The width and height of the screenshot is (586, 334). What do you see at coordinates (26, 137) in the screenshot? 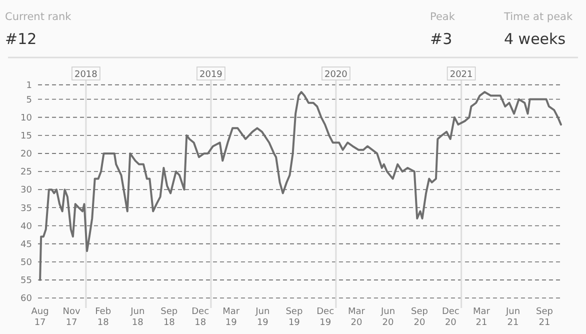
I see `y-tick-label: 15` at bounding box center [26, 137].